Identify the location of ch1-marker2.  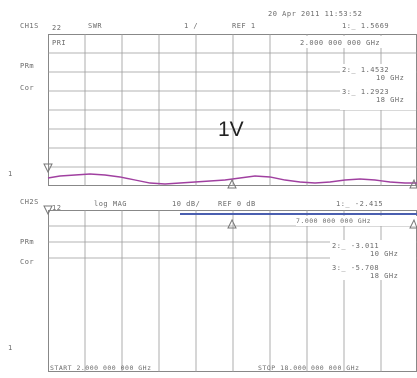
(232, 183).